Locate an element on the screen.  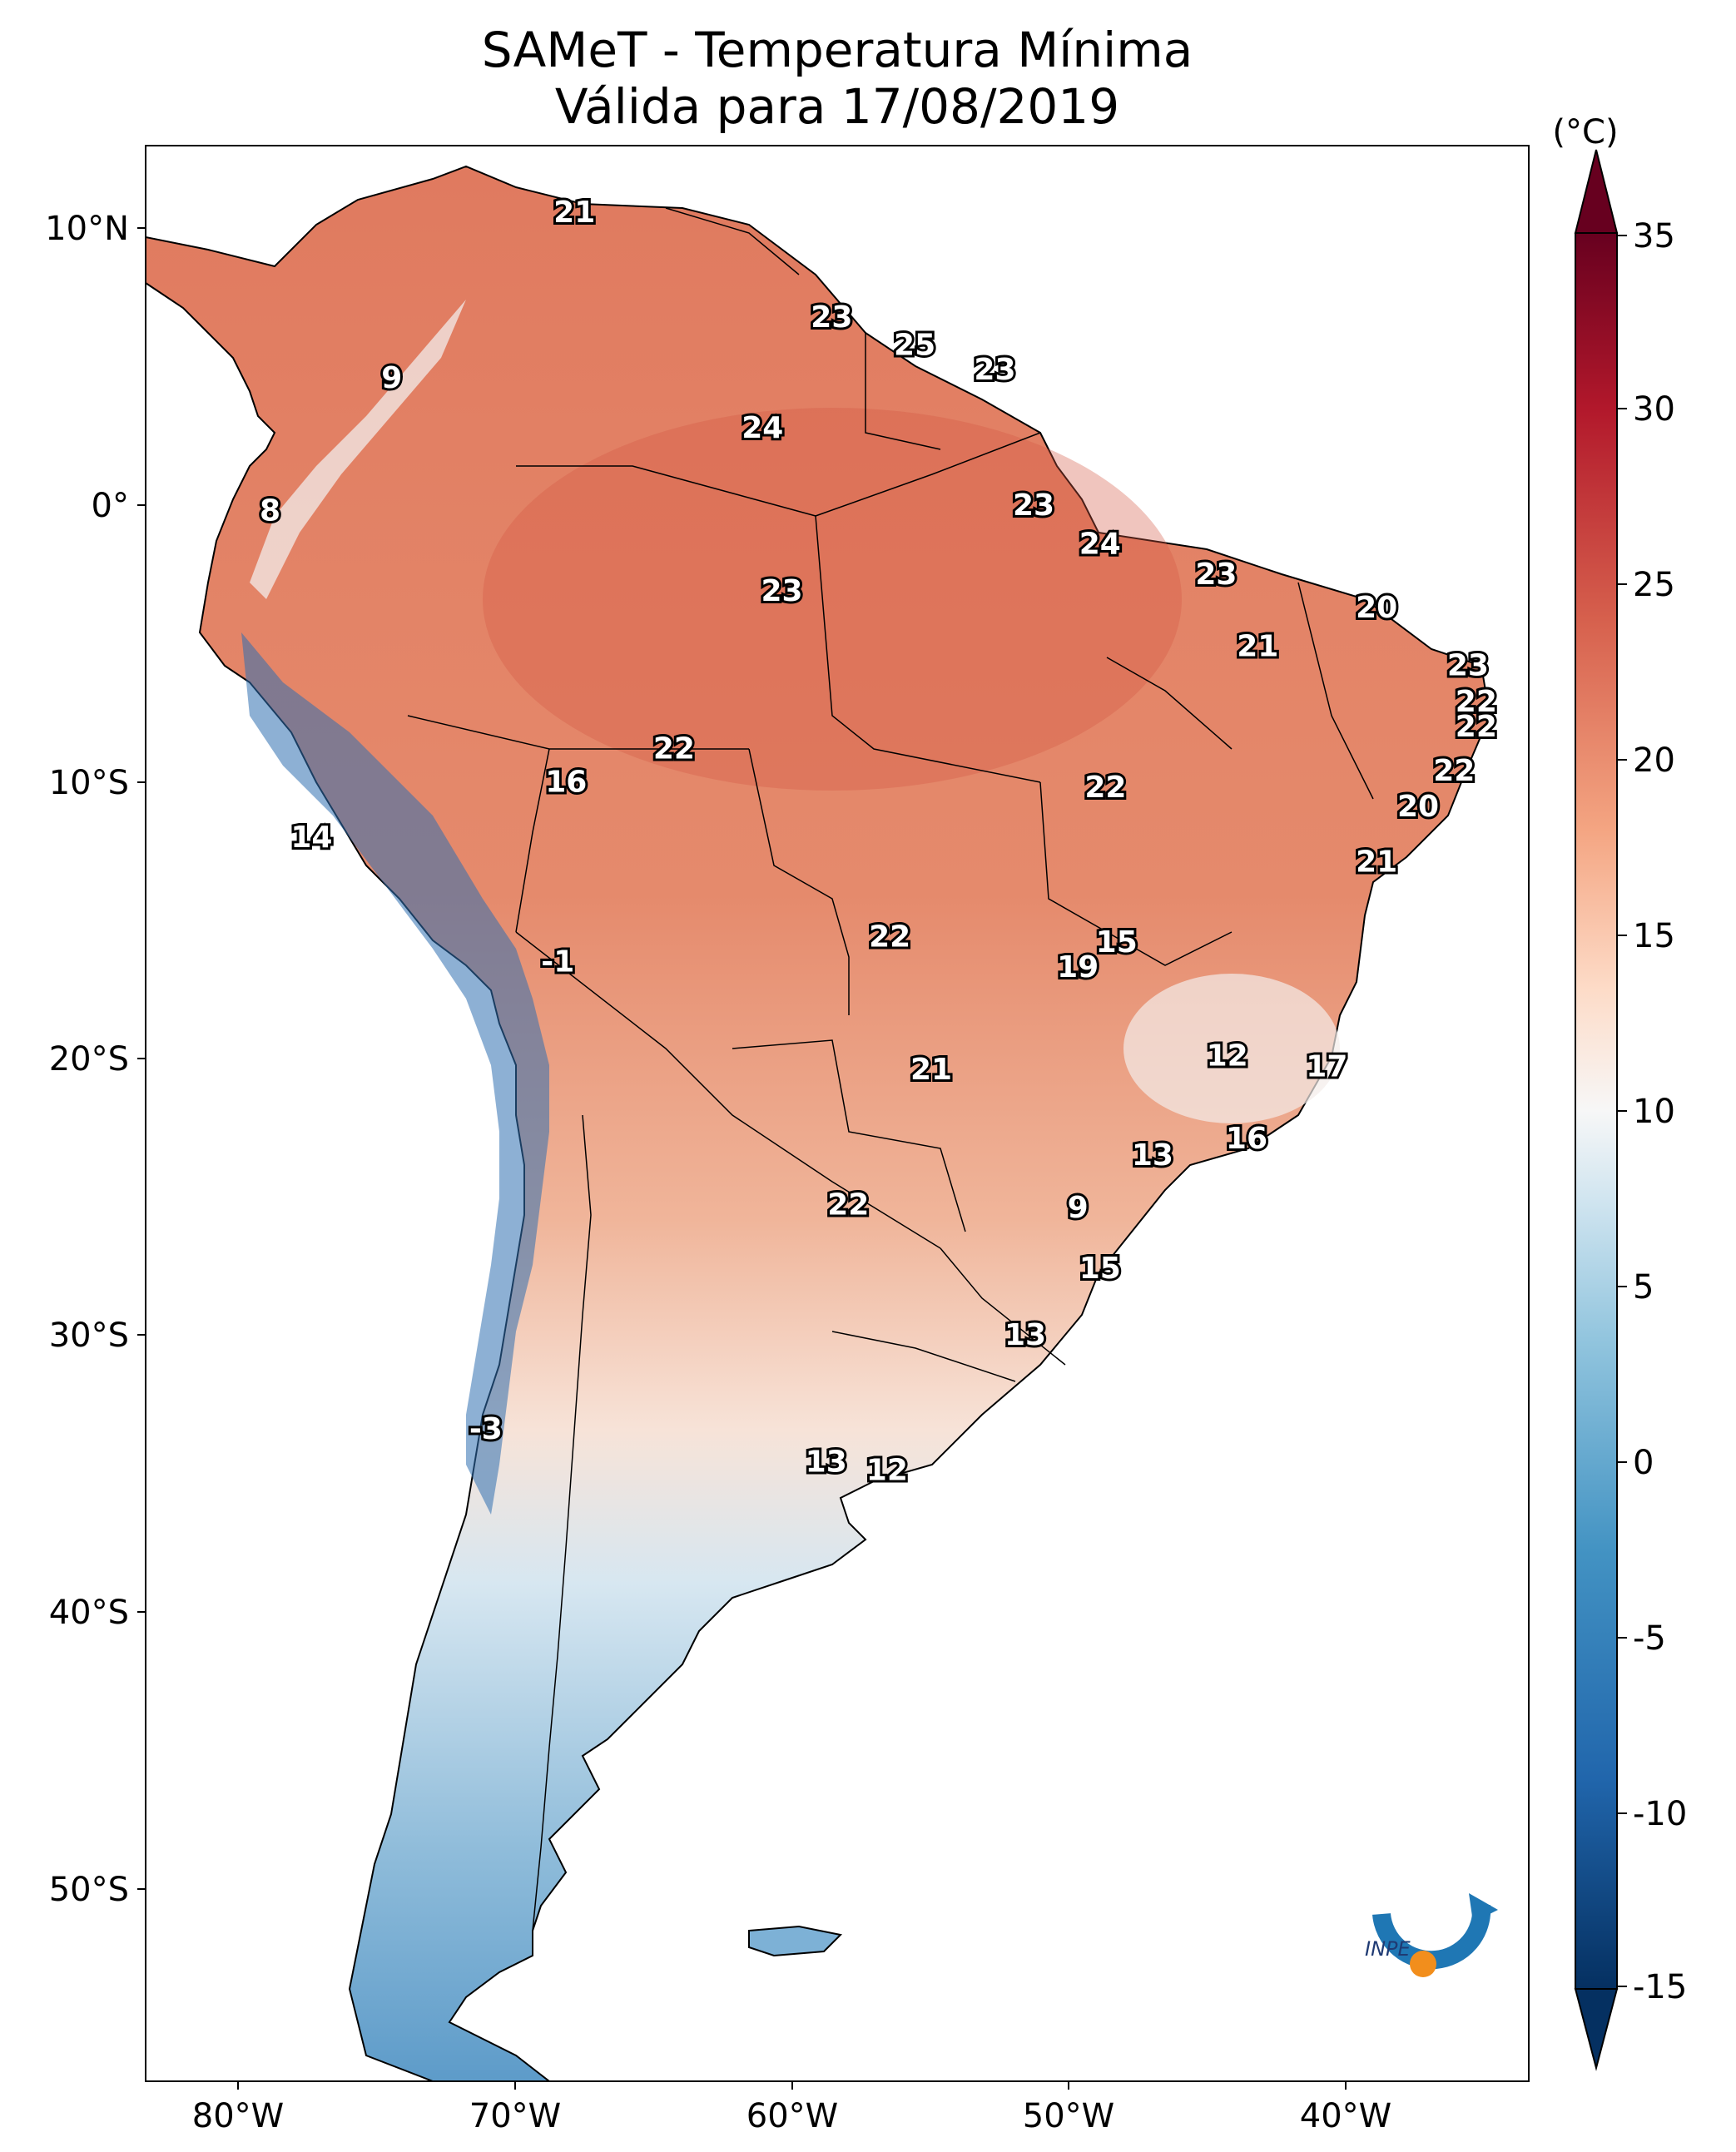
colorbar-tick-label: 10 is located at coordinates (1654, 1112).